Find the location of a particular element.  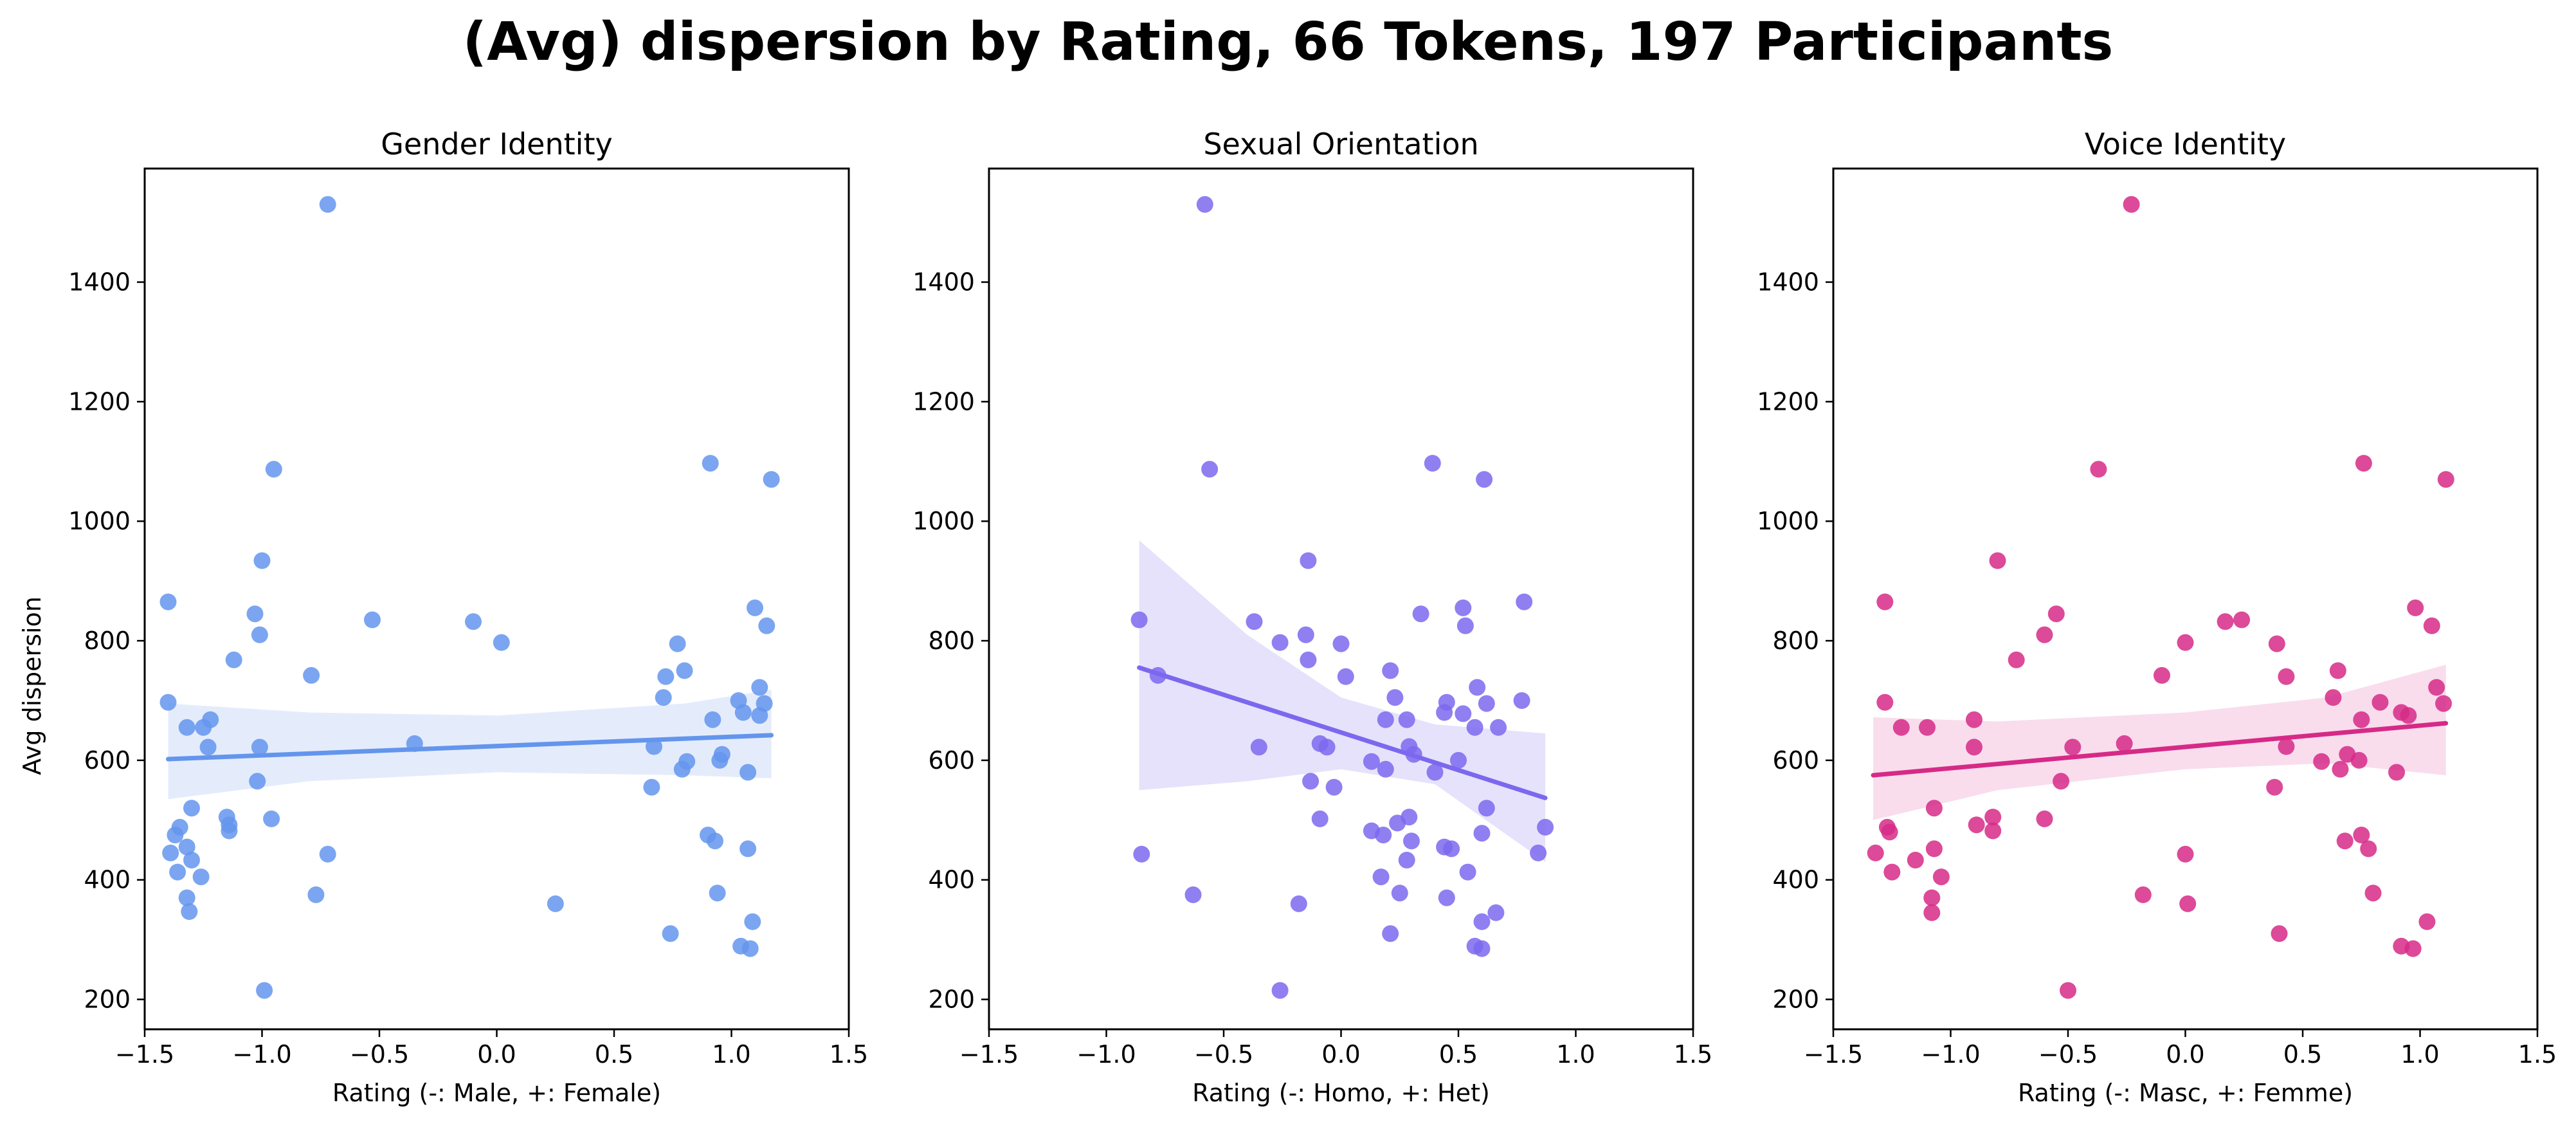

x-axis-label: Rating (-: Male, +: Female) is located at coordinates (496, 1093).